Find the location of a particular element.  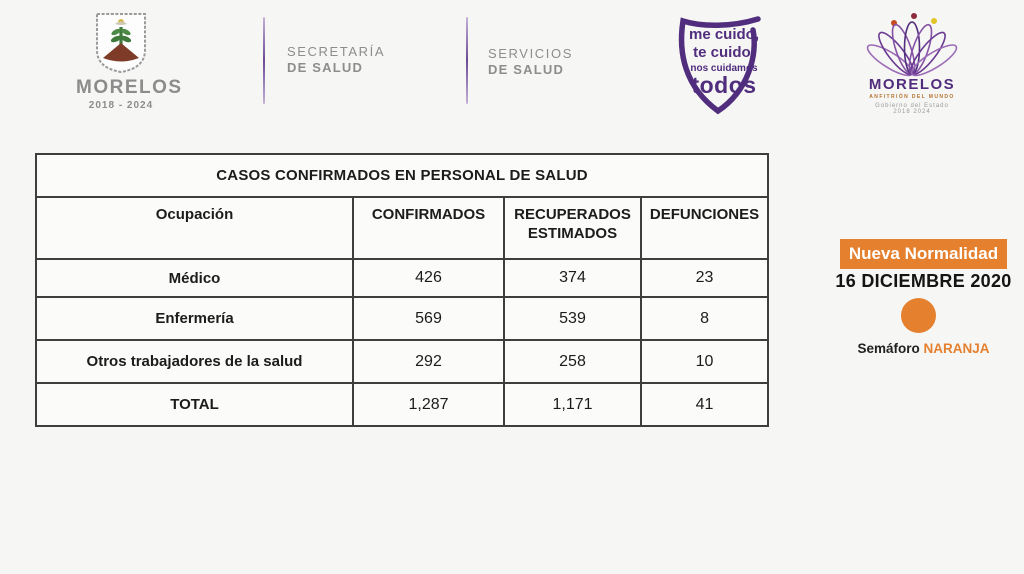

secretaria-line1: SECRETARÍA is located at coordinates (336, 51).